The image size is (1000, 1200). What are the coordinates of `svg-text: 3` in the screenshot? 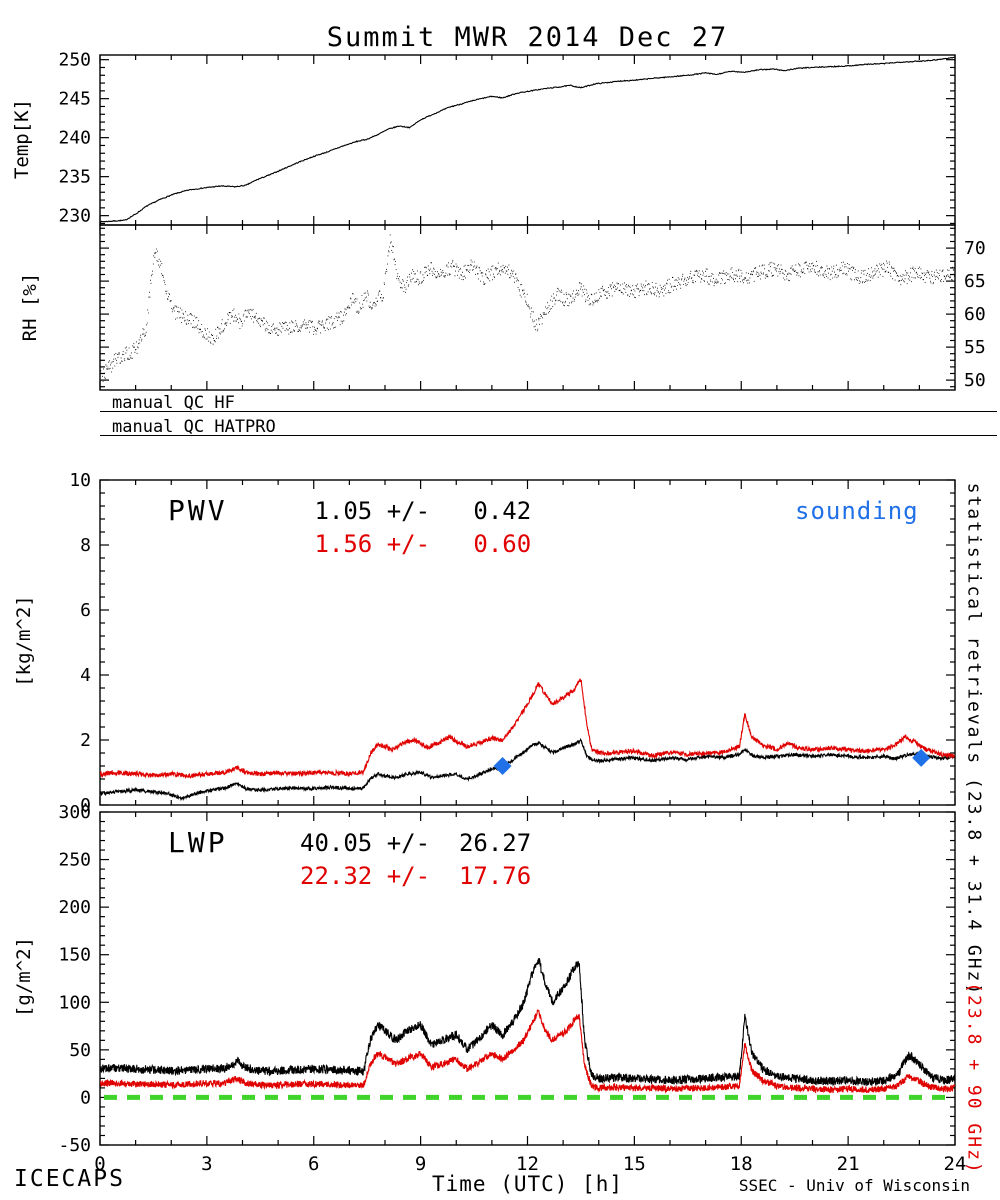 It's located at (206, 1164).